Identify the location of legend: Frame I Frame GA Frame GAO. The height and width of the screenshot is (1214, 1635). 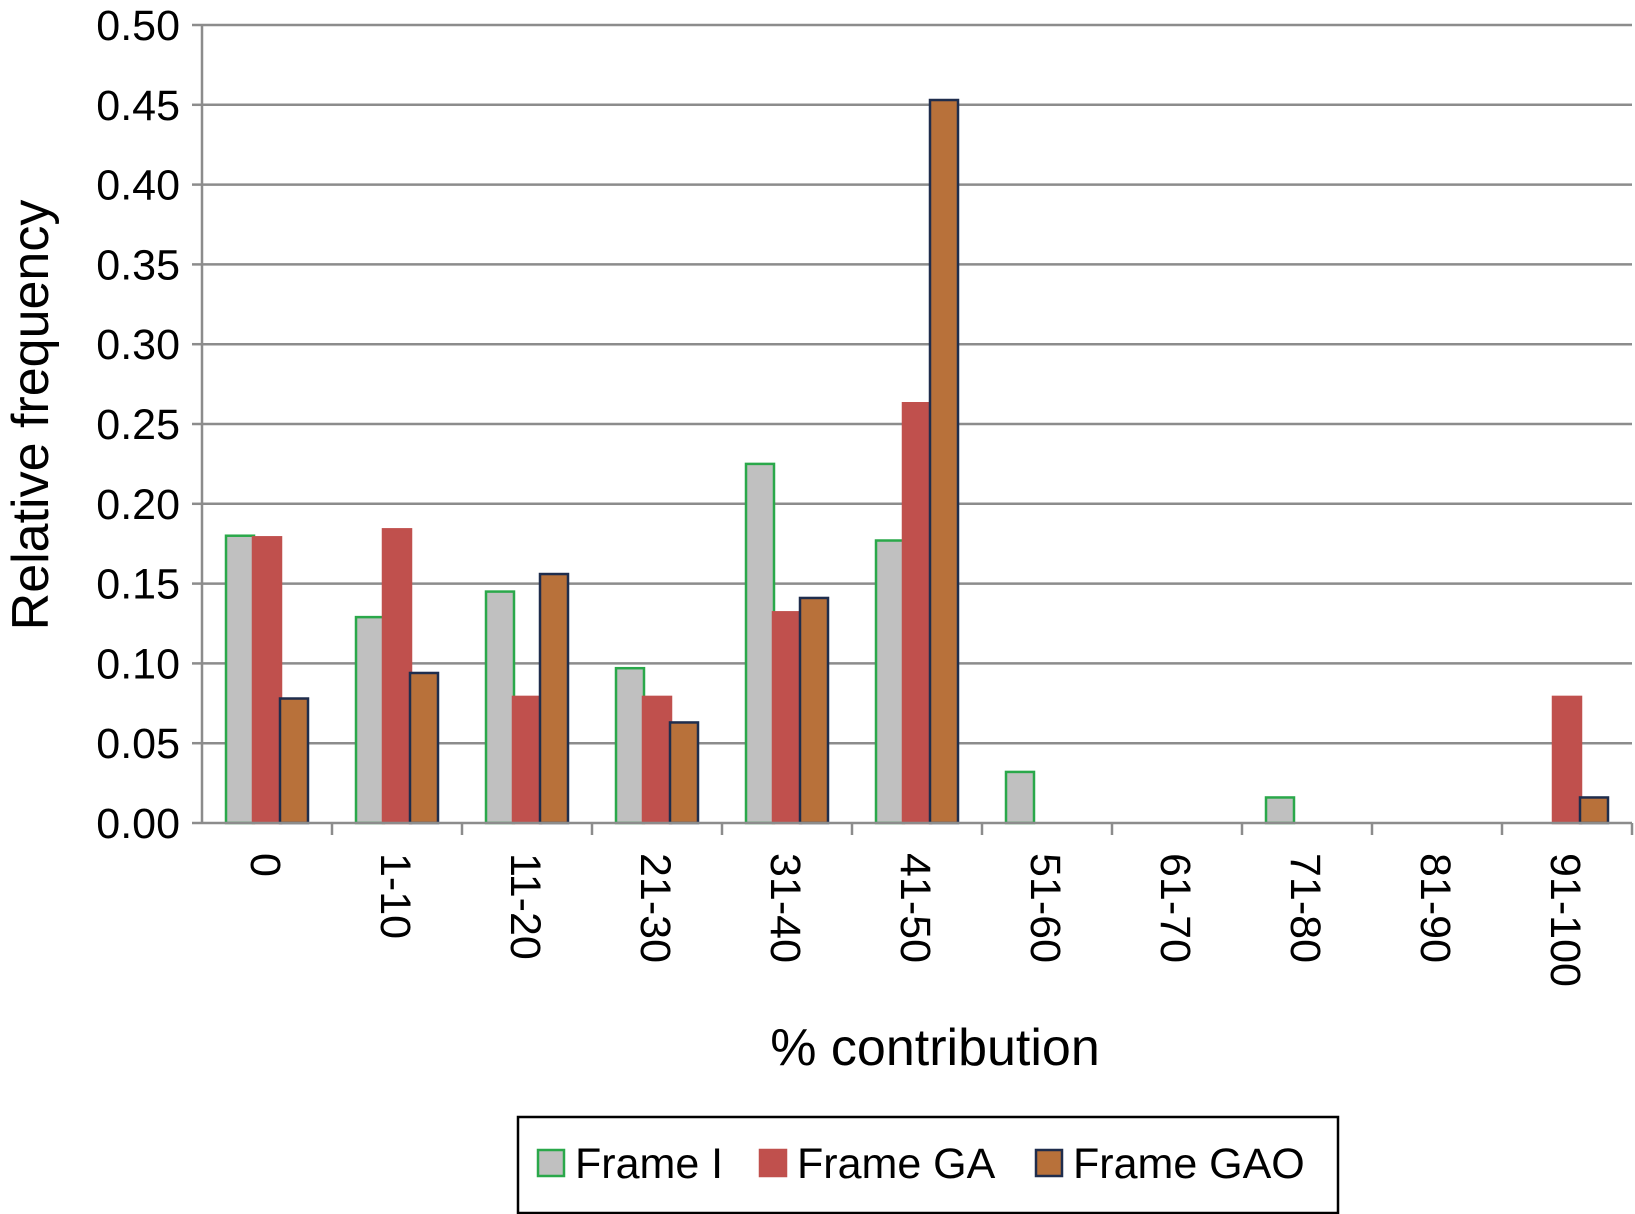
(928, 1164).